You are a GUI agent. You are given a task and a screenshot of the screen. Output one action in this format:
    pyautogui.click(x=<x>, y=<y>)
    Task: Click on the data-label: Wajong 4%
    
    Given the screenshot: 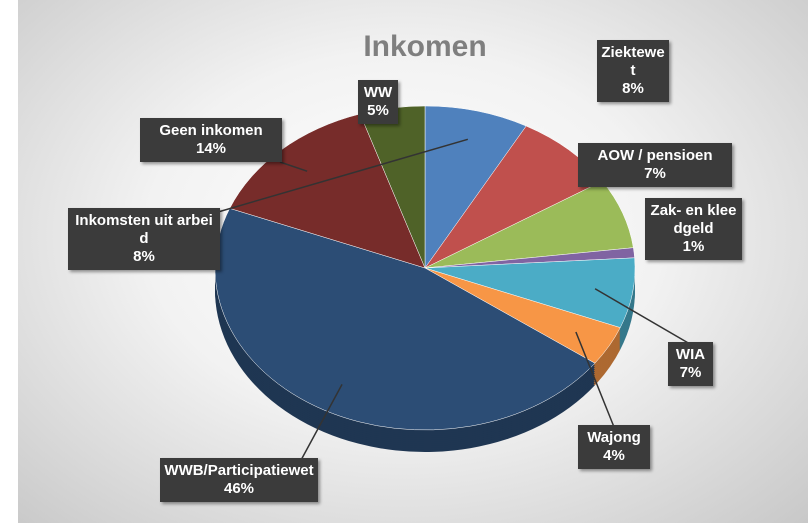 What is the action you would take?
    pyautogui.click(x=614, y=447)
    